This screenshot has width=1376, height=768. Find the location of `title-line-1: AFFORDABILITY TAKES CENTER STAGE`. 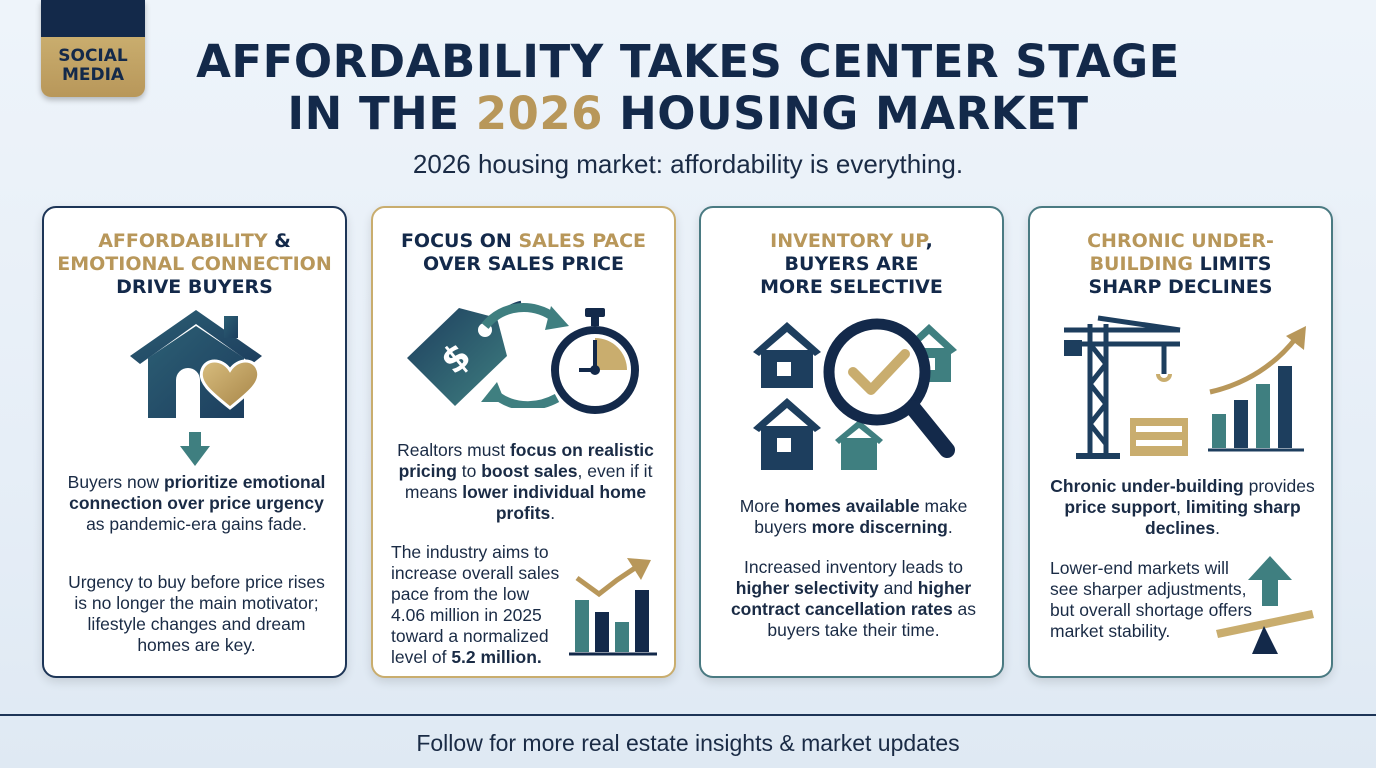

title-line-1: AFFORDABILITY TAKES CENTER STAGE is located at coordinates (688, 61).